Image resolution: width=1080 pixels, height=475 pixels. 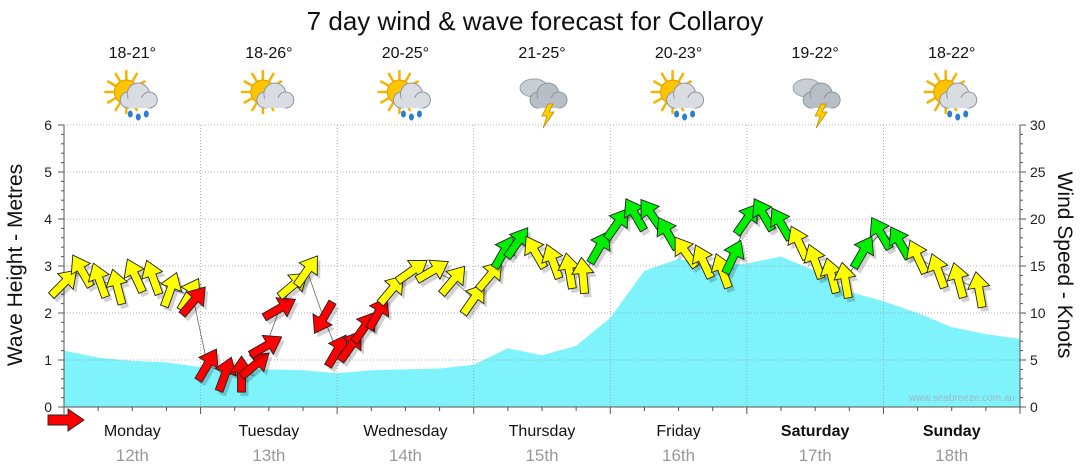 I want to click on y-left-tick-label: 2, so click(x=48, y=313).